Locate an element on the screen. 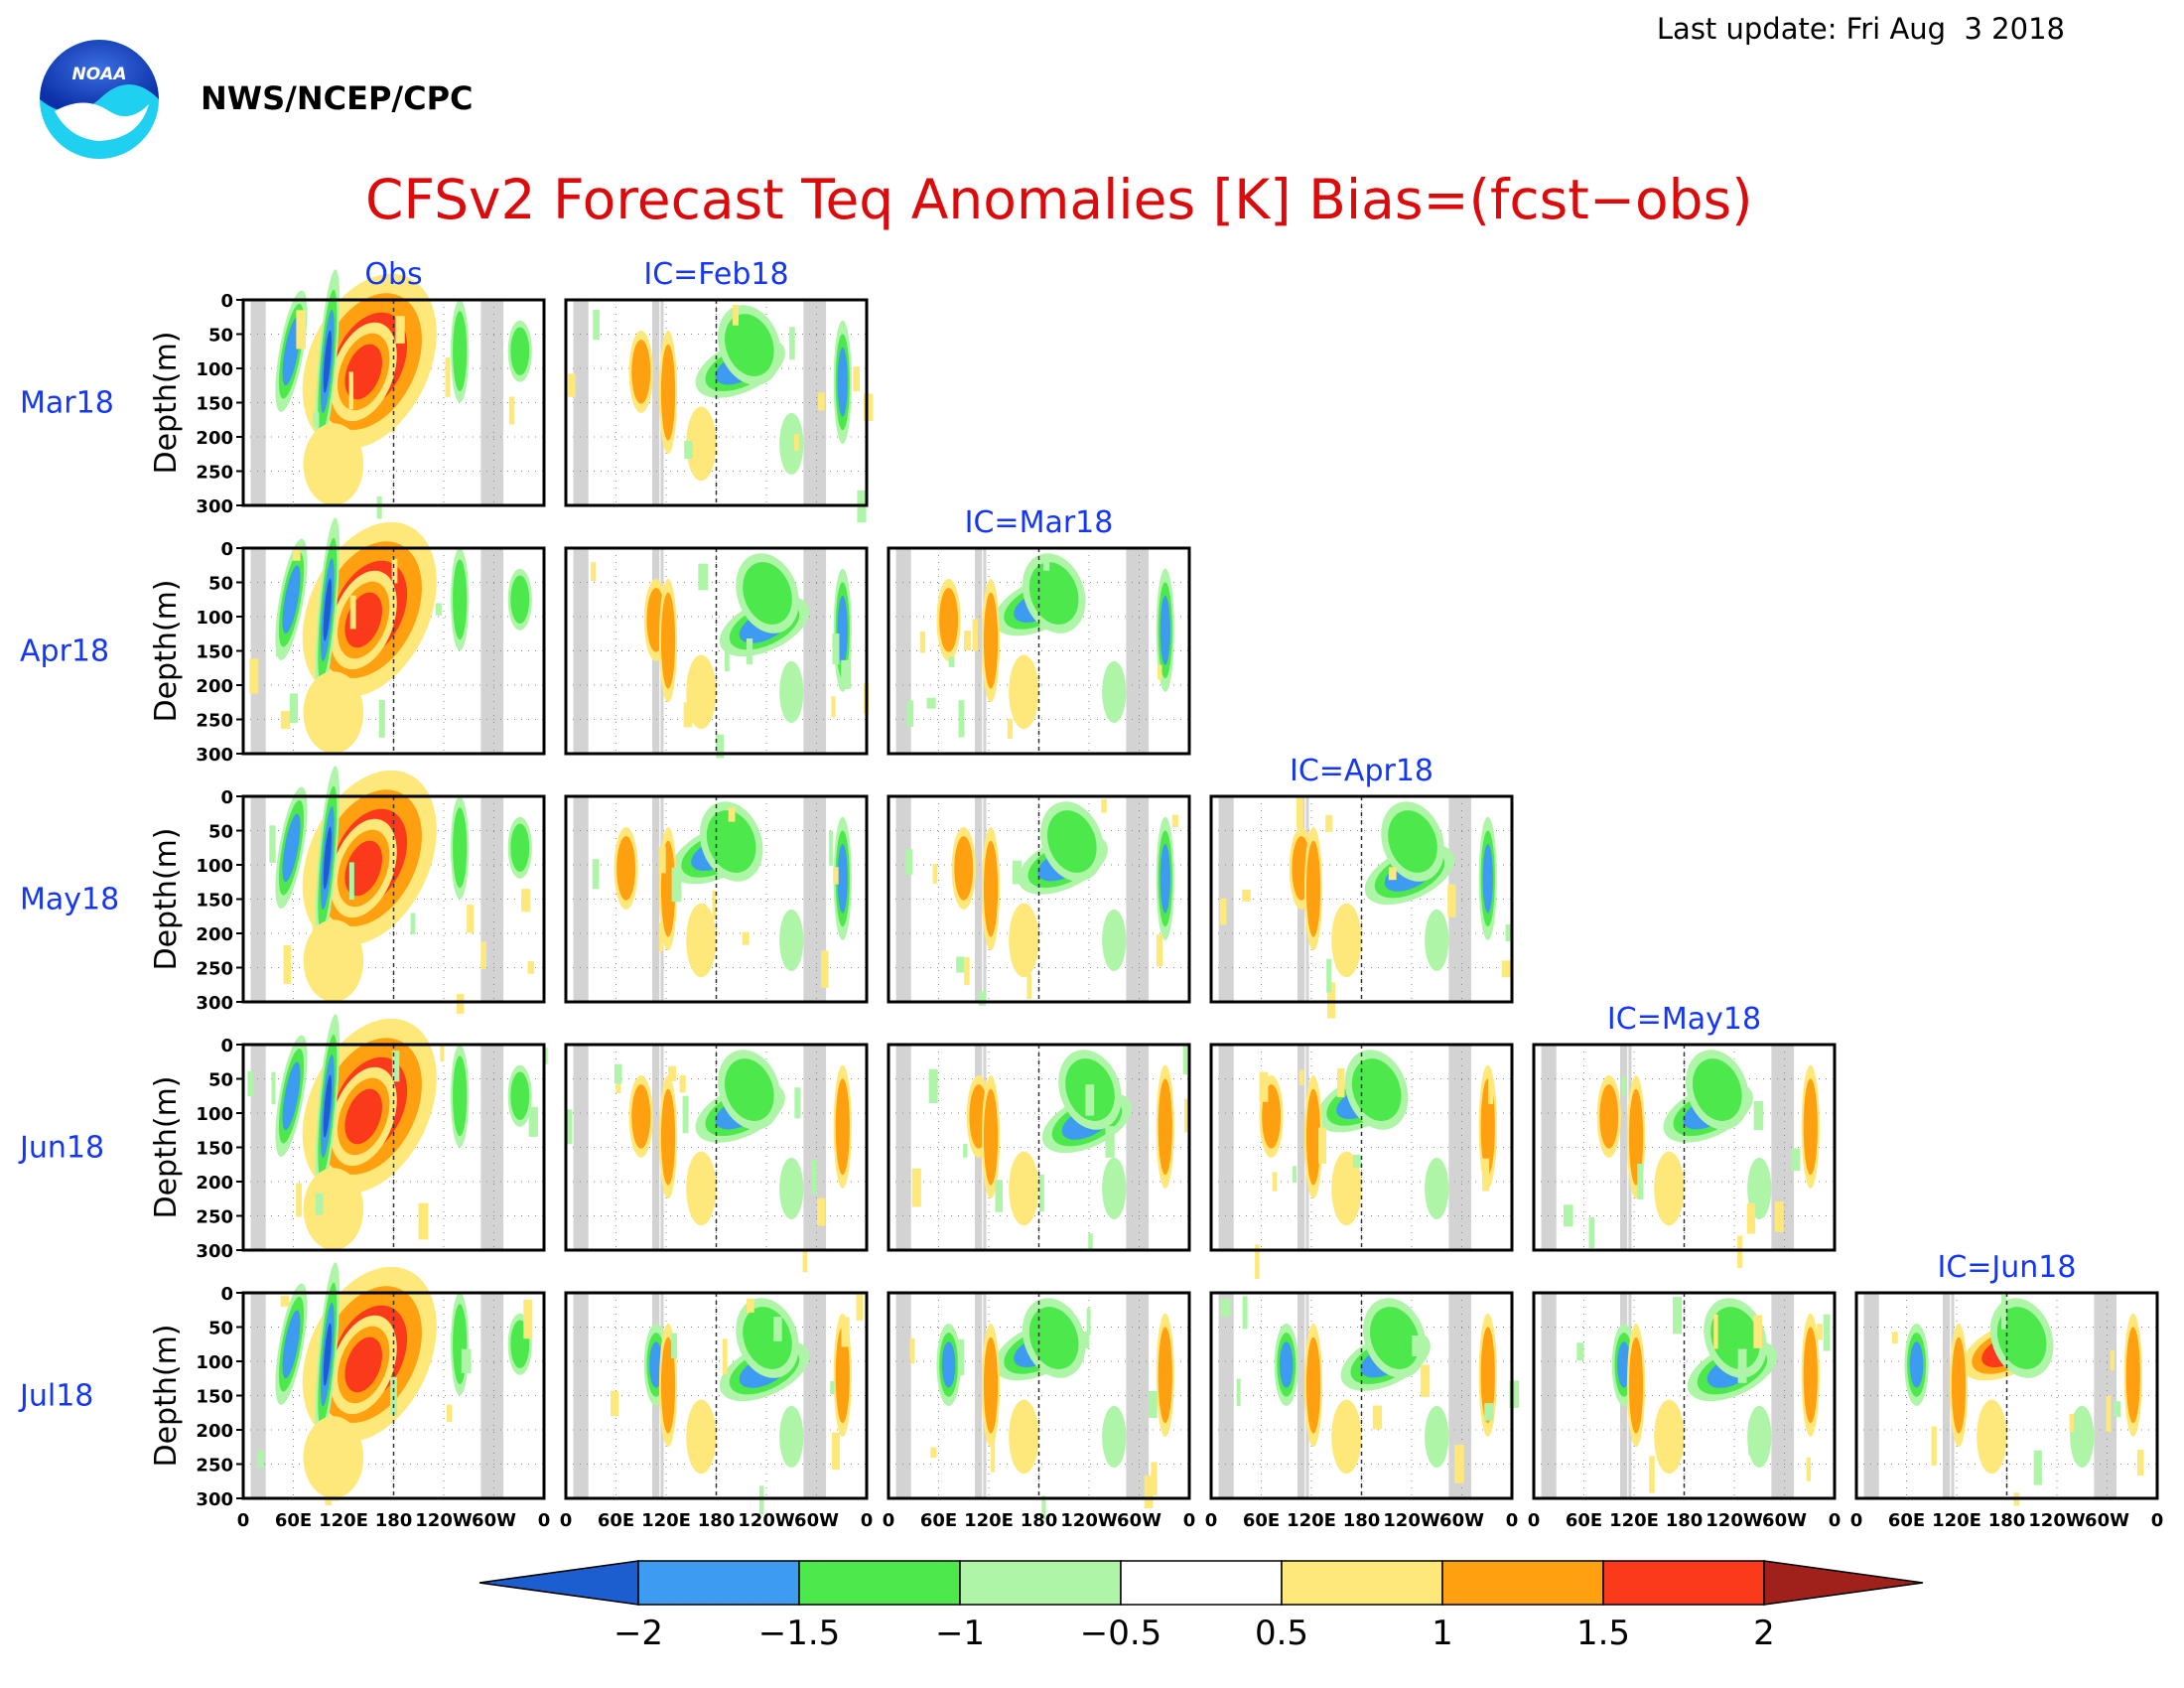 This screenshot has height=1688, width=2184. colorbar: −2 −1.5 −1 −0.5 0.5 1 1.5 2 is located at coordinates (1201, 1606).